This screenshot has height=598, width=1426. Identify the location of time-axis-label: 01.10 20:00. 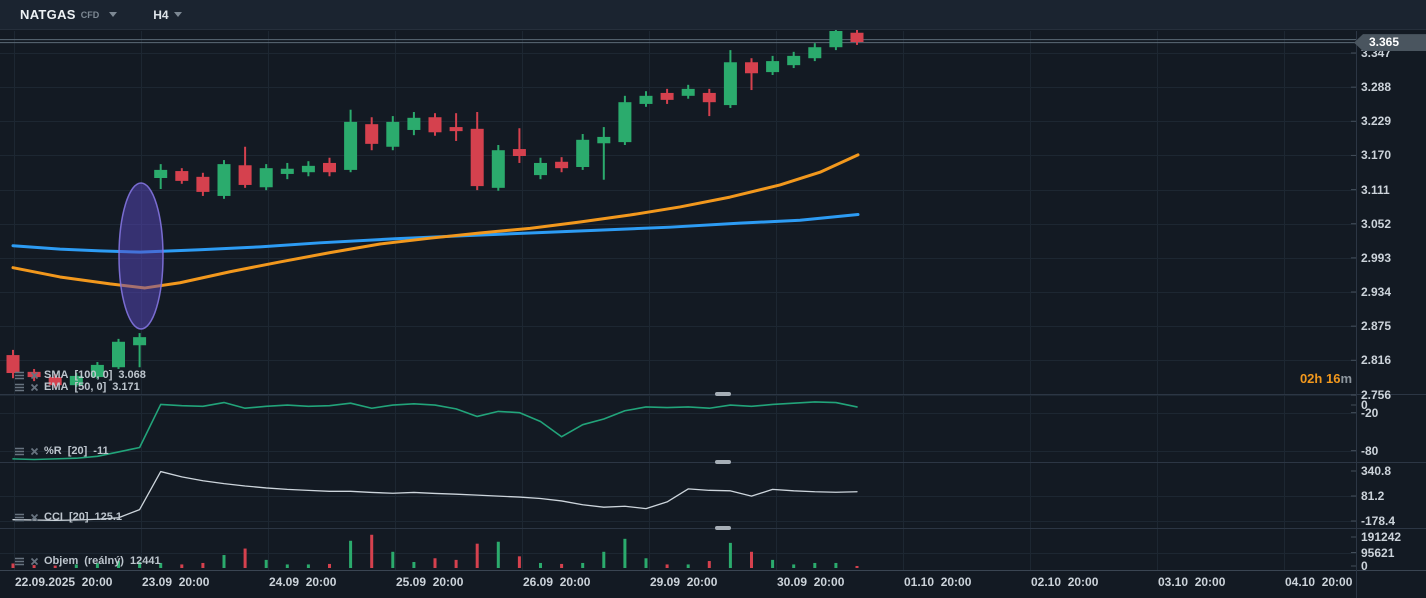
(938, 582).